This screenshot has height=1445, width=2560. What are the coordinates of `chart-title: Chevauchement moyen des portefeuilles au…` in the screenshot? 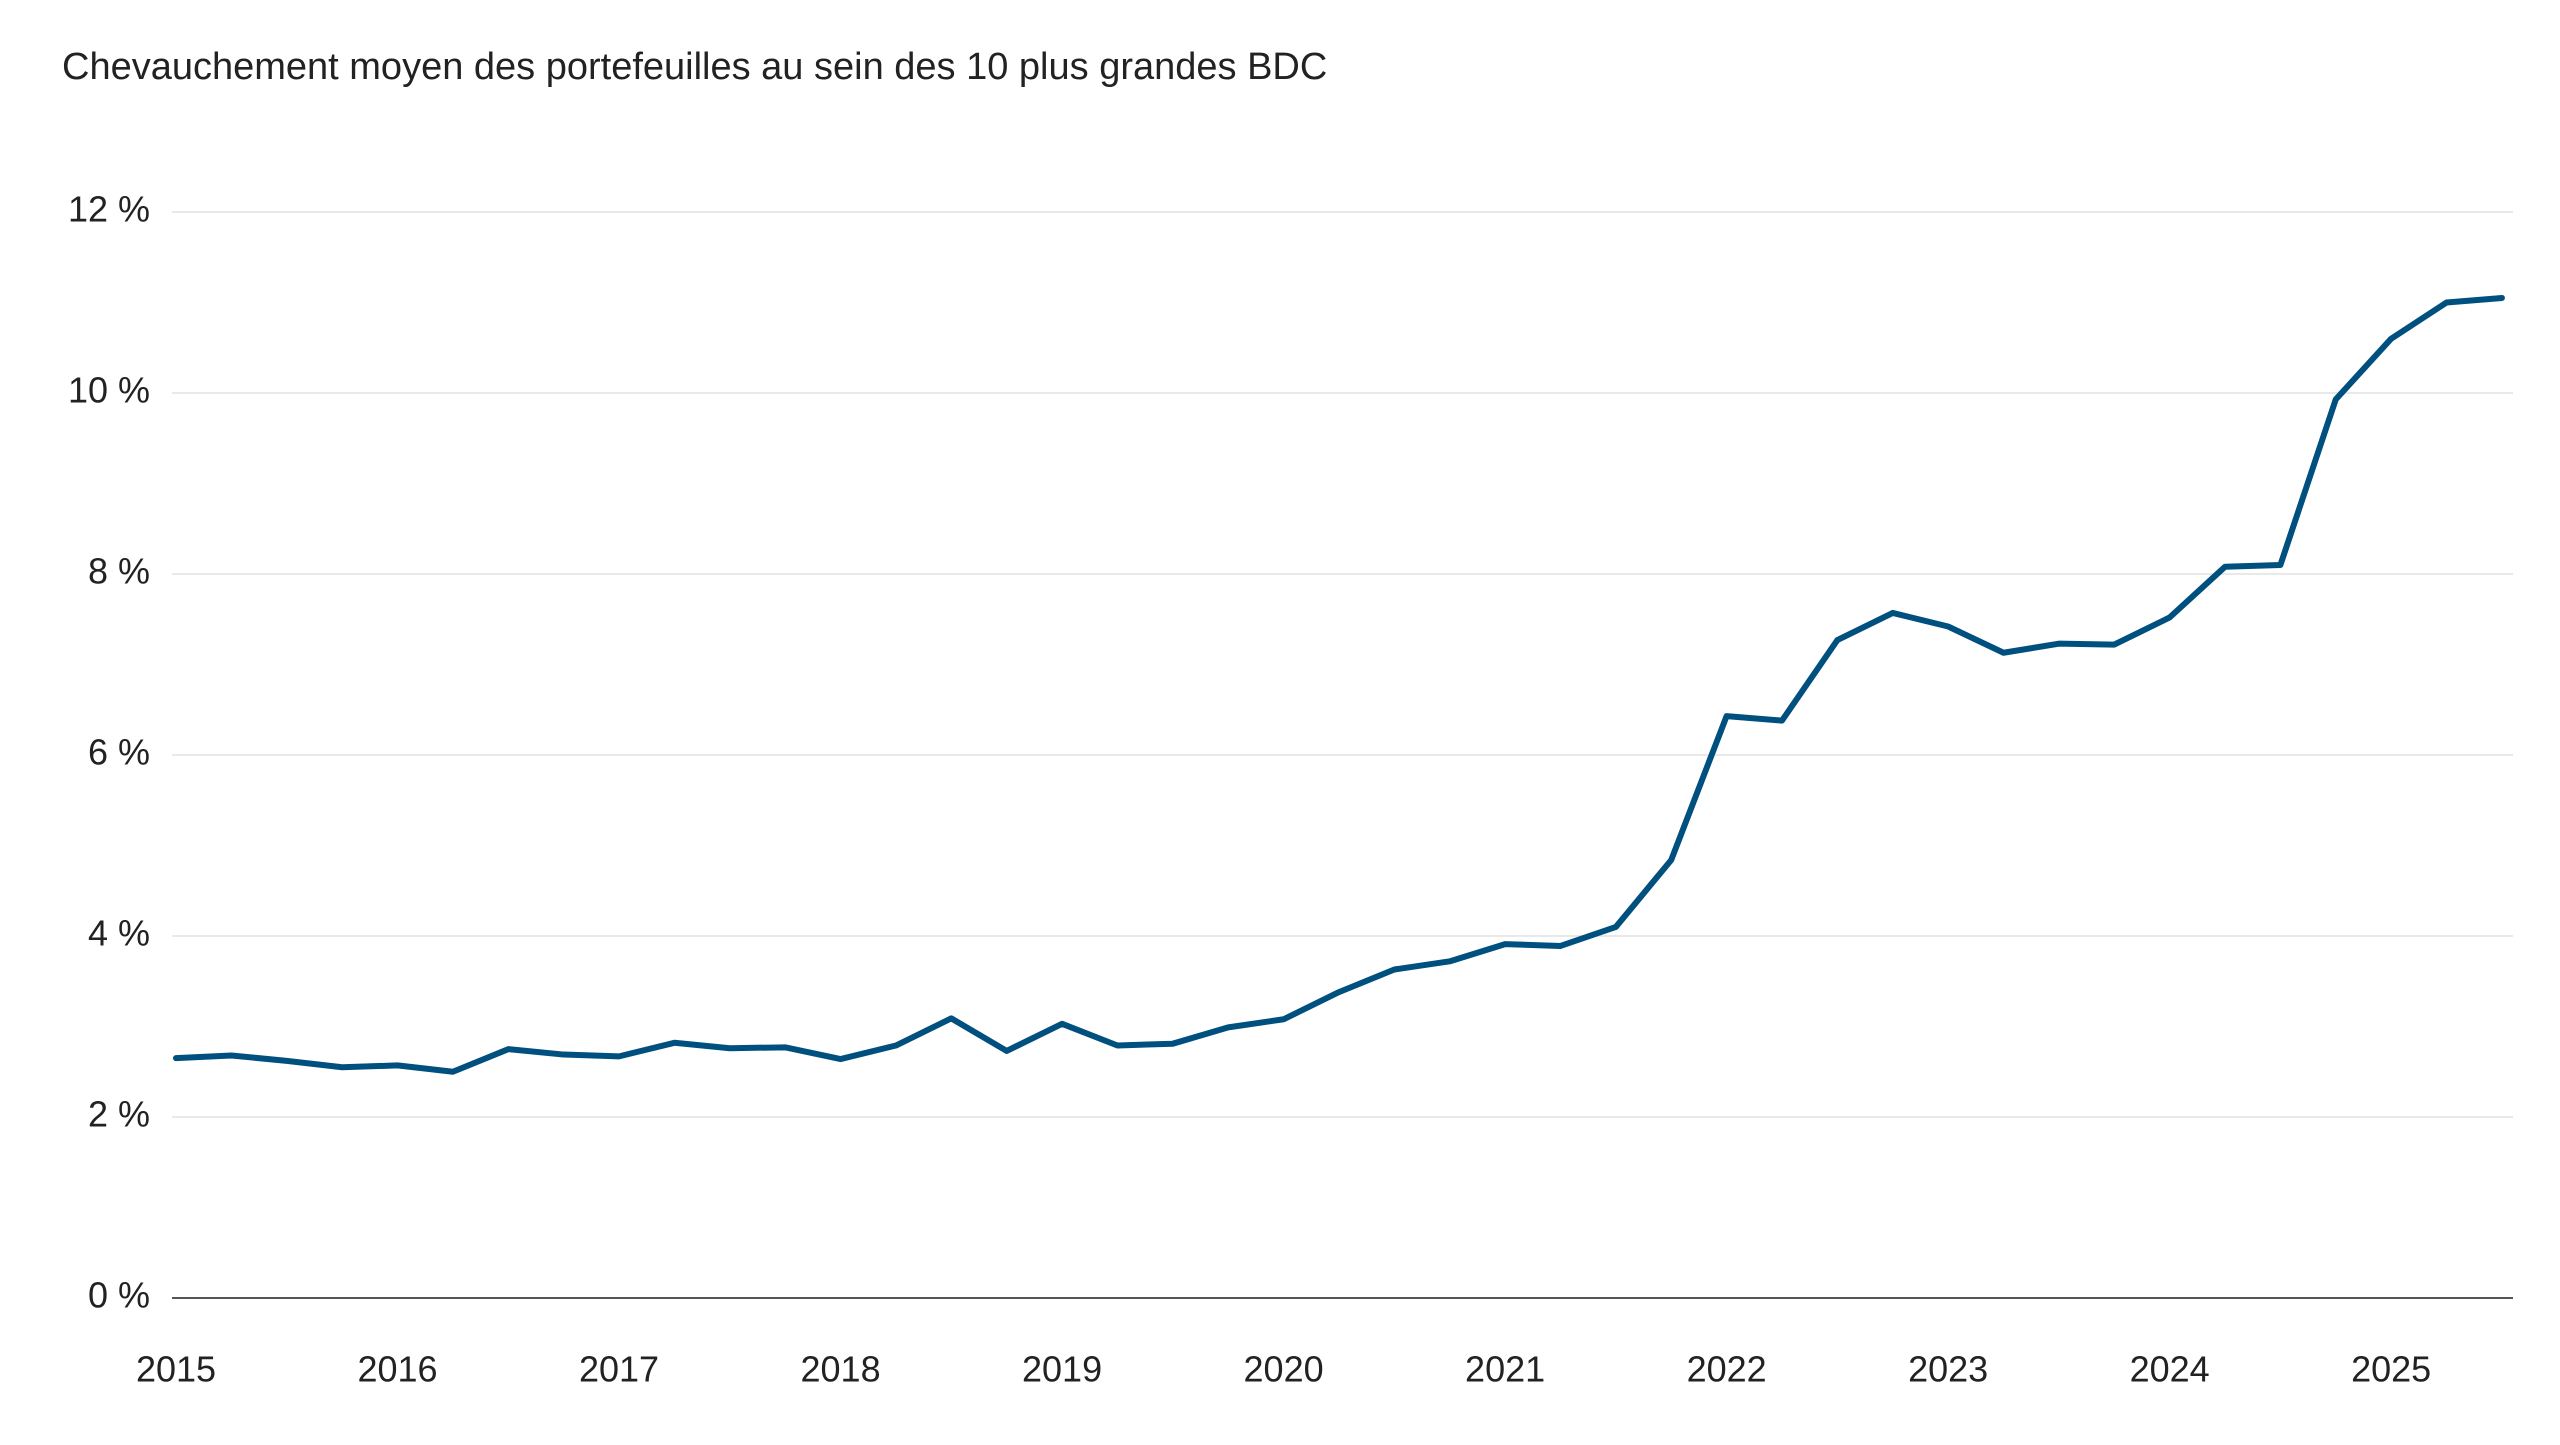 It's located at (694, 67).